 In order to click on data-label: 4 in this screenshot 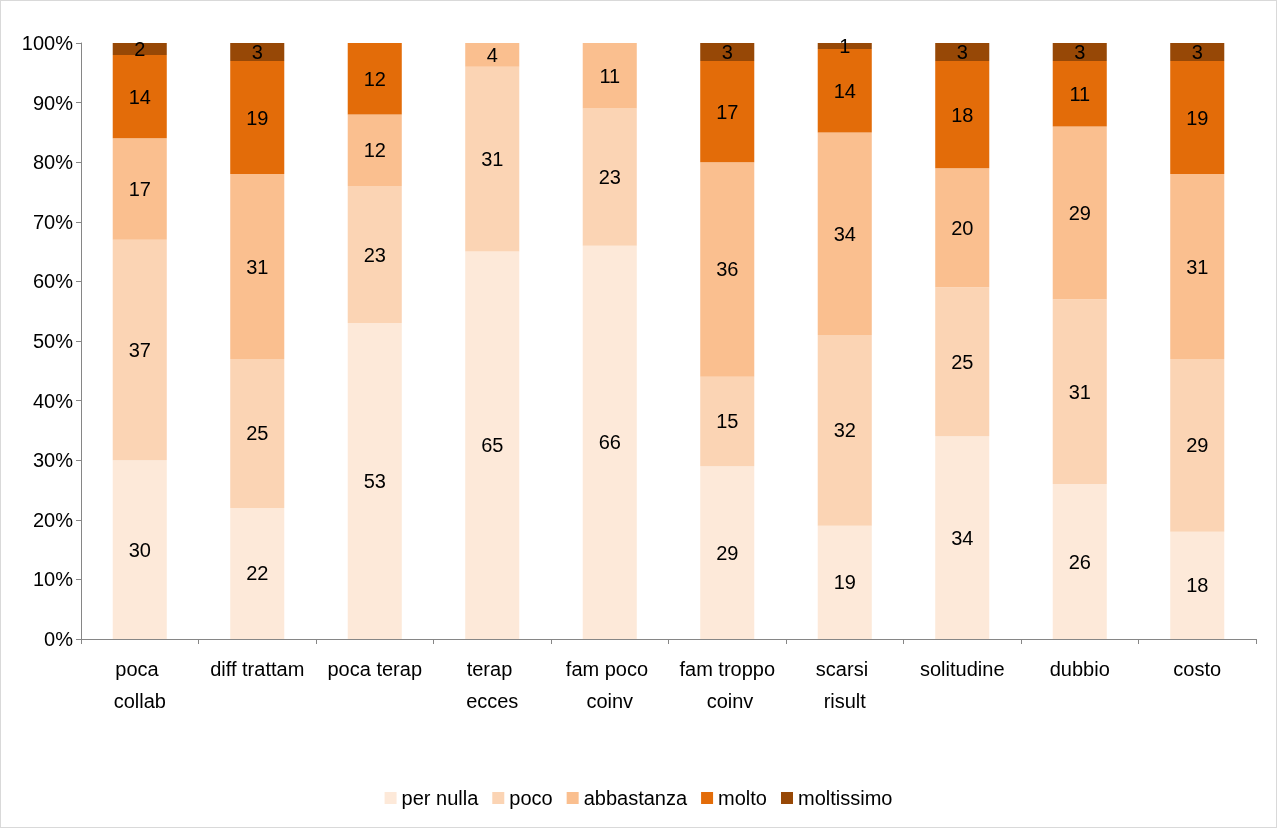, I will do `click(492, 54)`.